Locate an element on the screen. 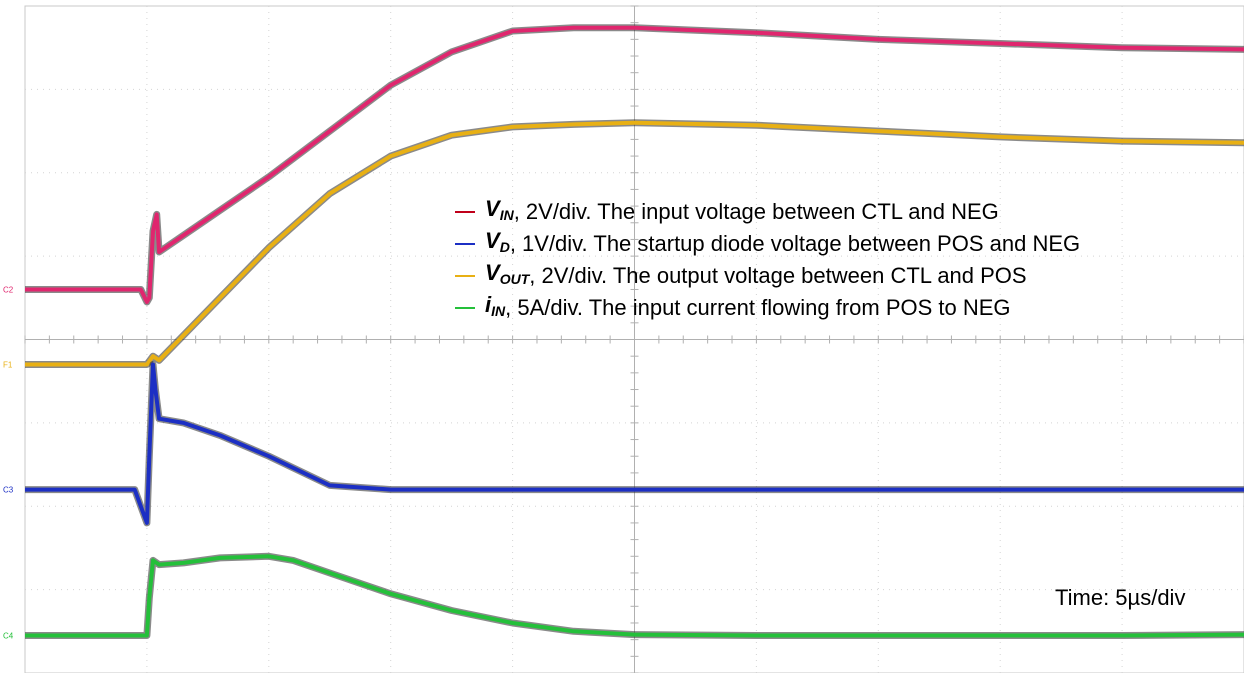 The height and width of the screenshot is (673, 1244). legend-symbol: VD is located at coordinates (497, 241).